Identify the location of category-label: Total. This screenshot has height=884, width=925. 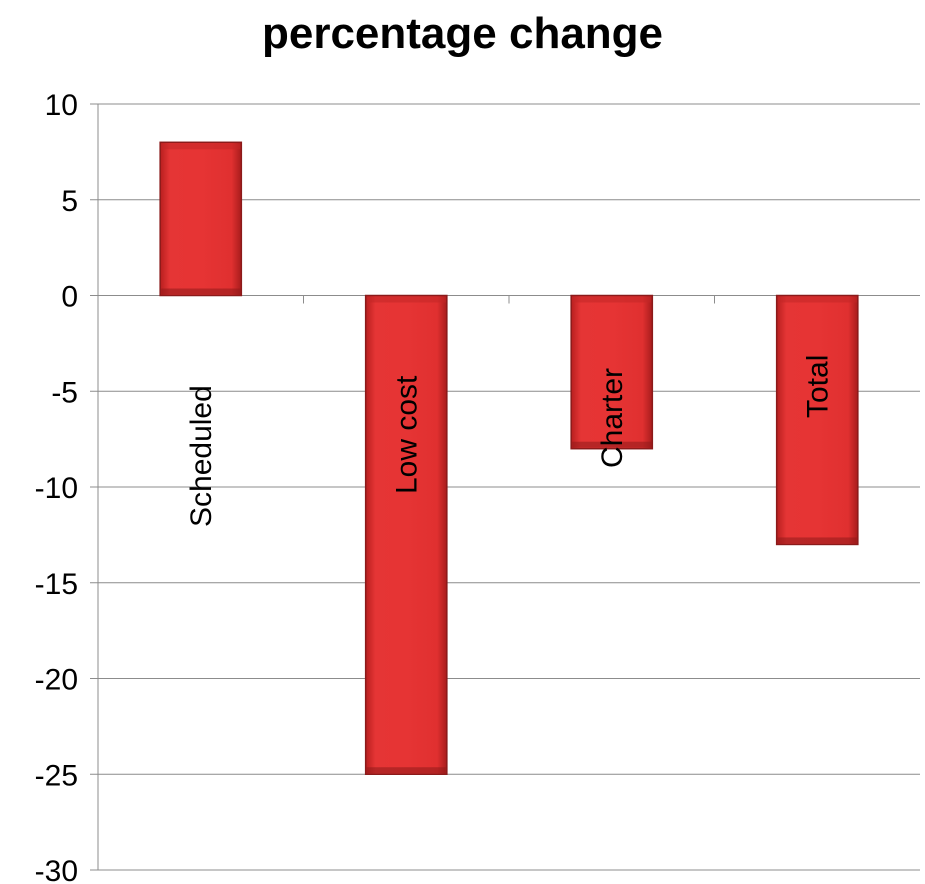
(817, 386).